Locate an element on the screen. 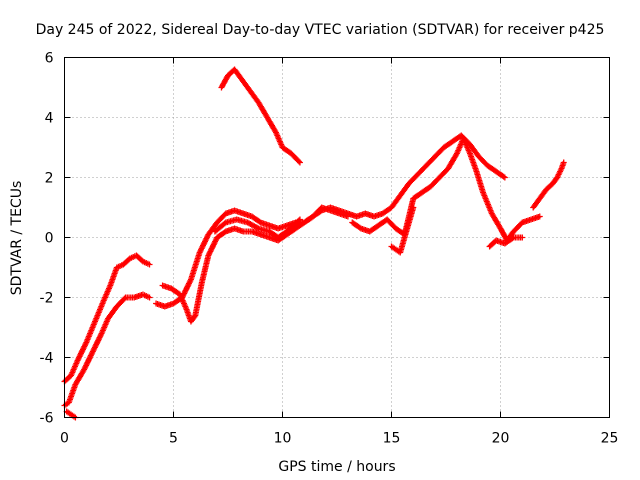 The height and width of the screenshot is (480, 640). series-track-c is located at coordinates (71, 414).